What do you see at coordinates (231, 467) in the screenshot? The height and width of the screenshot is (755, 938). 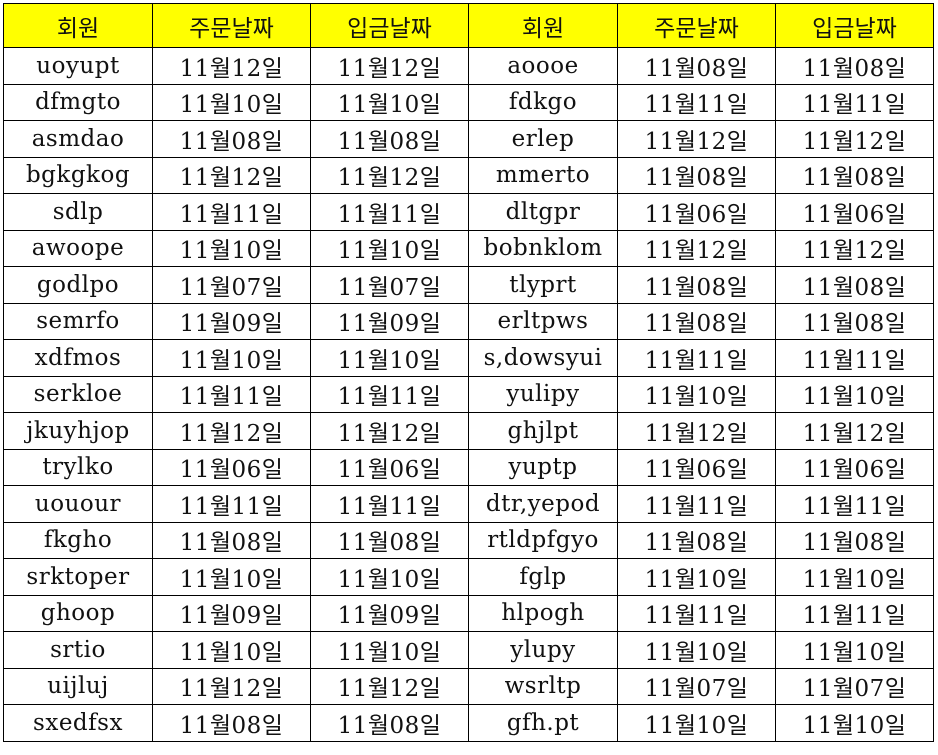 I see `order-date-cell: 11월06일` at bounding box center [231, 467].